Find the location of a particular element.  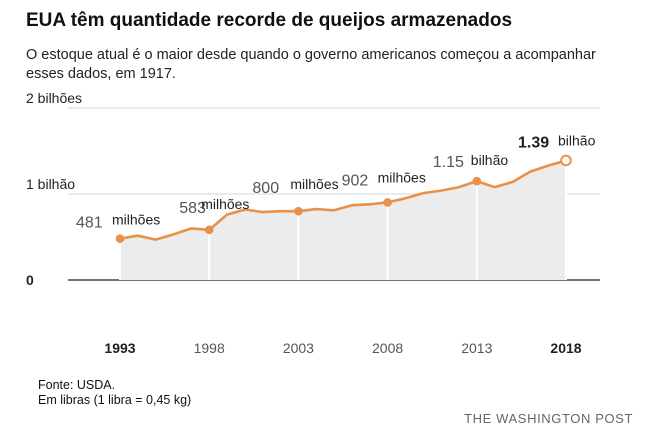

unit-note: Em libras (1 libra = 0,45 kg) is located at coordinates (115, 400).